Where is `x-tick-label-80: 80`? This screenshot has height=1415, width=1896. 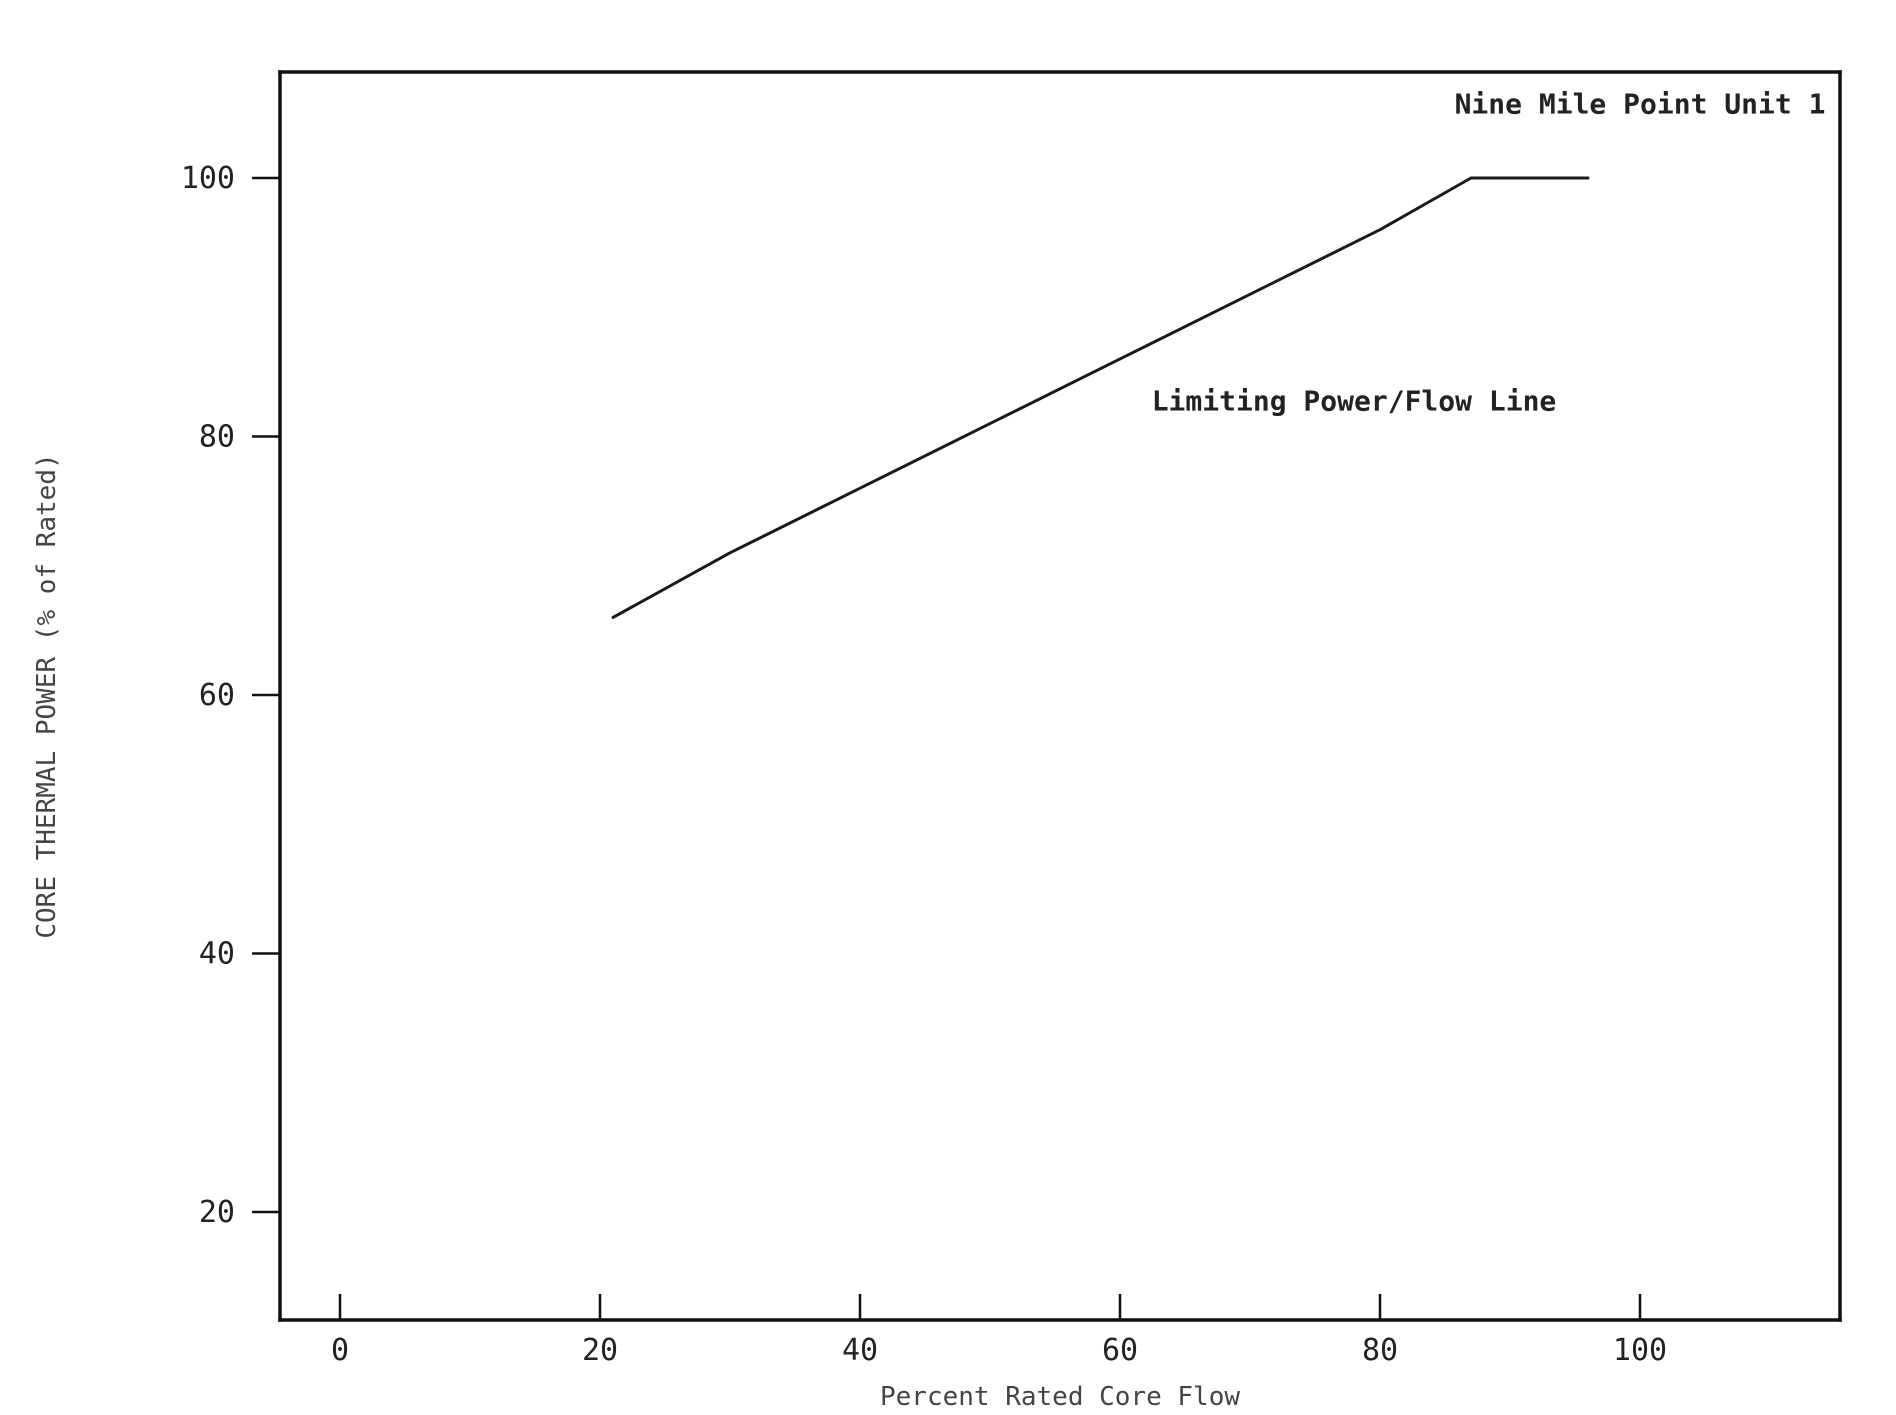
x-tick-label-80: 80 is located at coordinates (1380, 1350).